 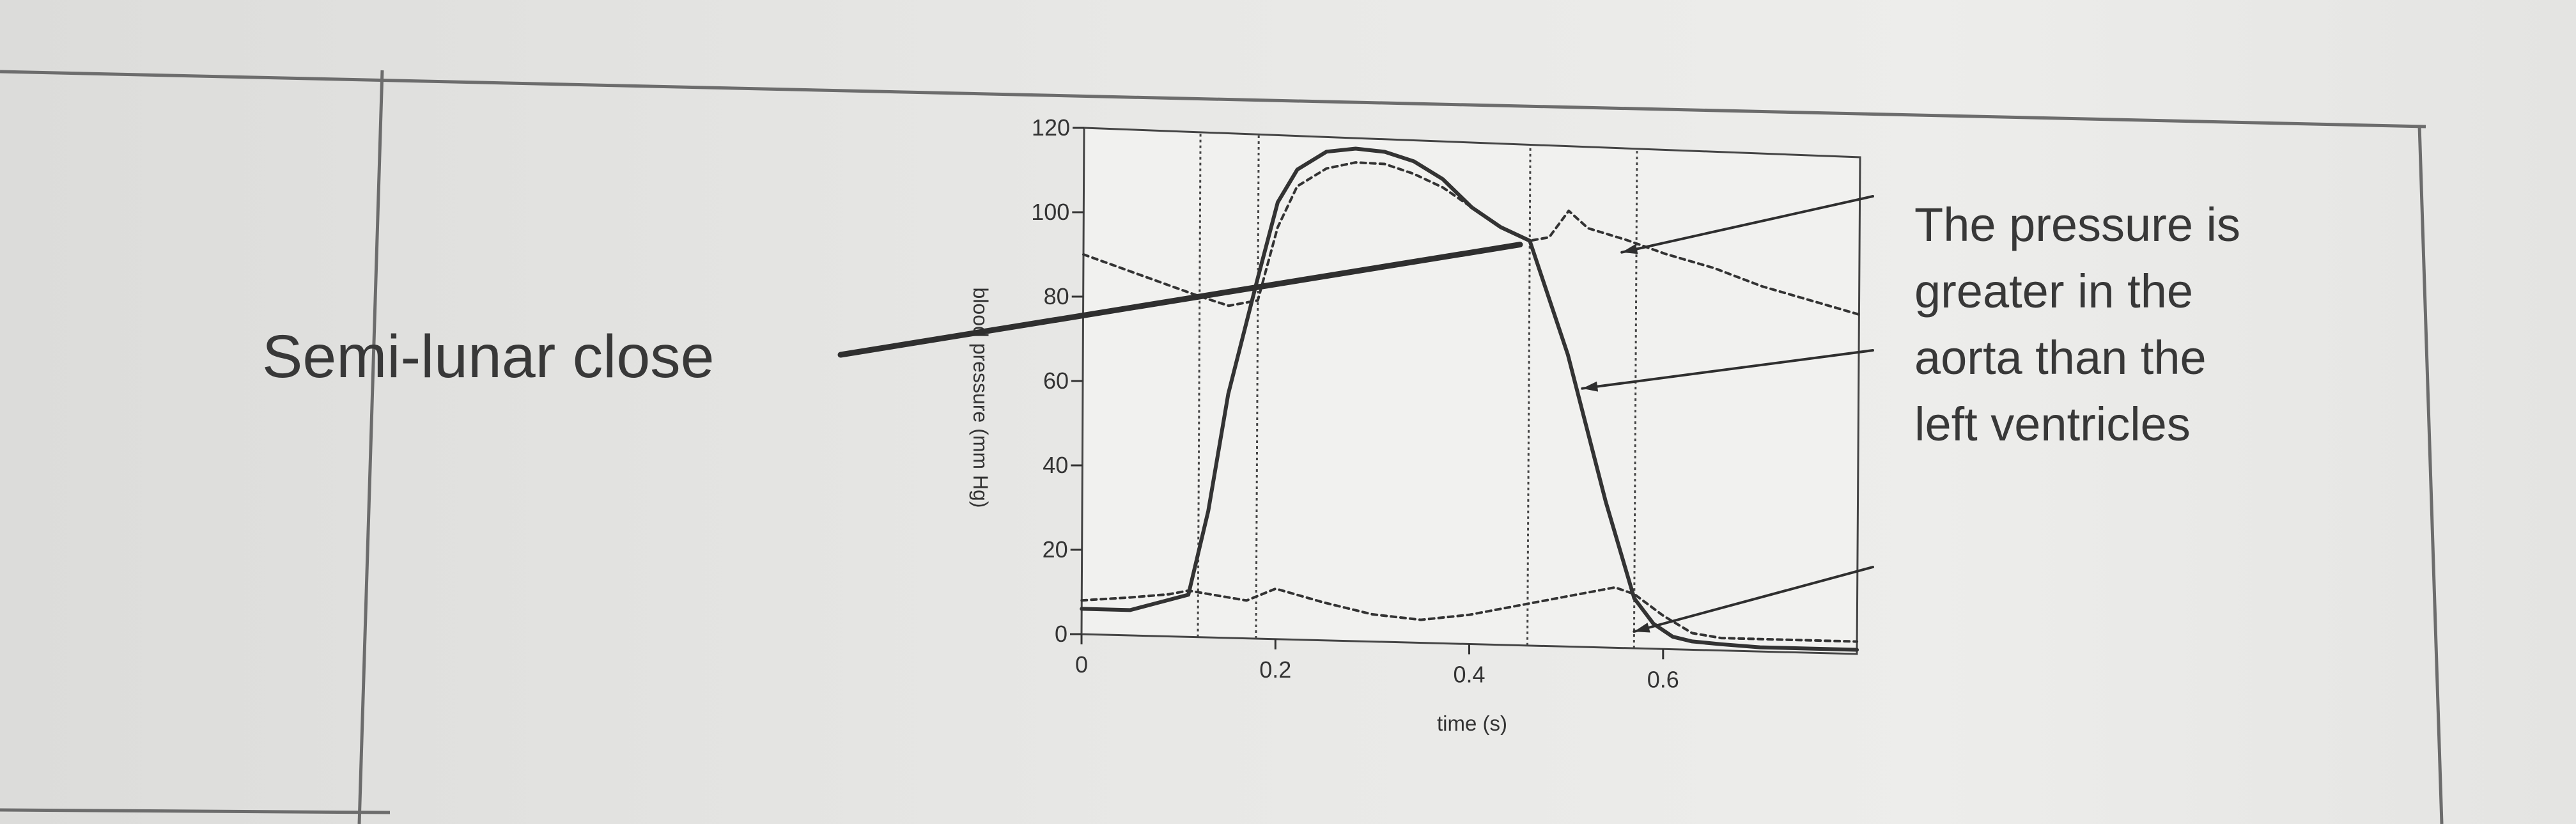 I want to click on series-line-left-atrium, so click(x=1469, y=614).